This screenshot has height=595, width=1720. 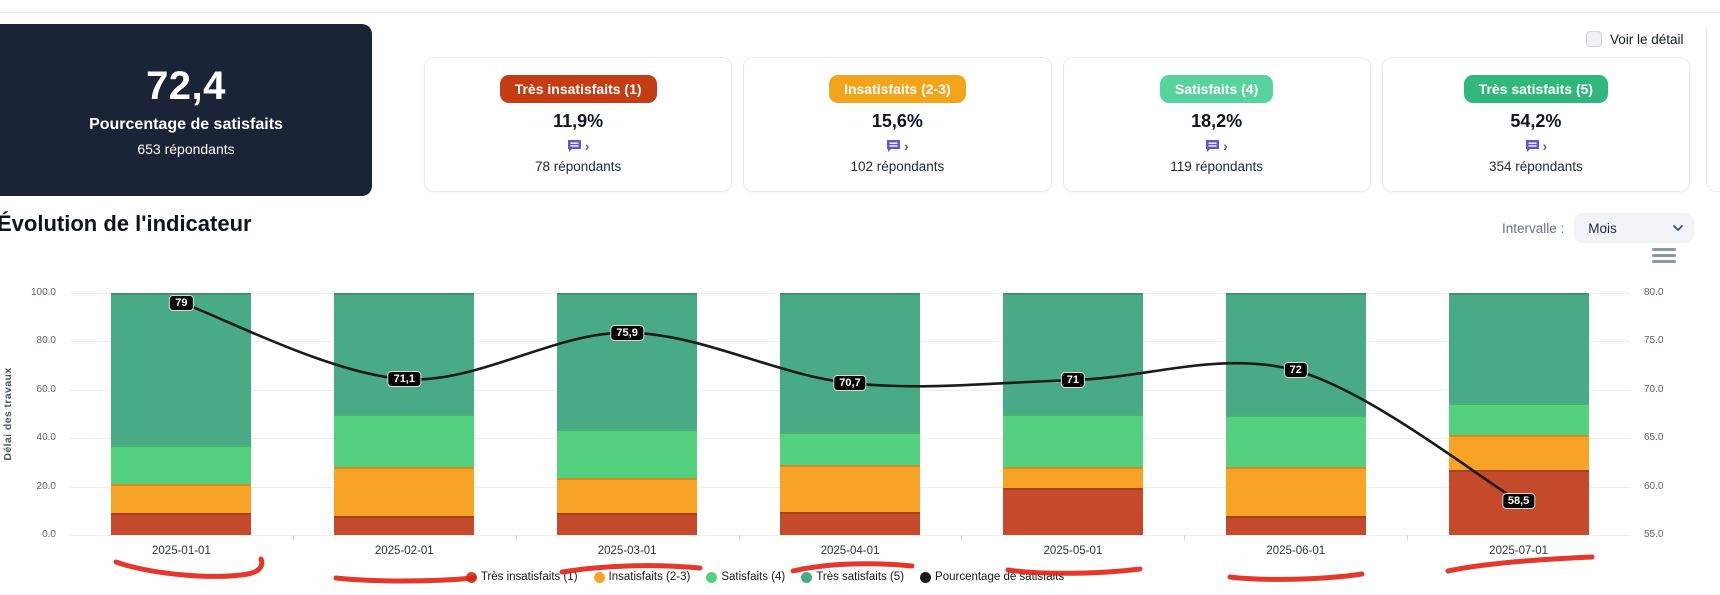 What do you see at coordinates (1073, 551) in the screenshot?
I see `x-axis-label: 2025-05-01` at bounding box center [1073, 551].